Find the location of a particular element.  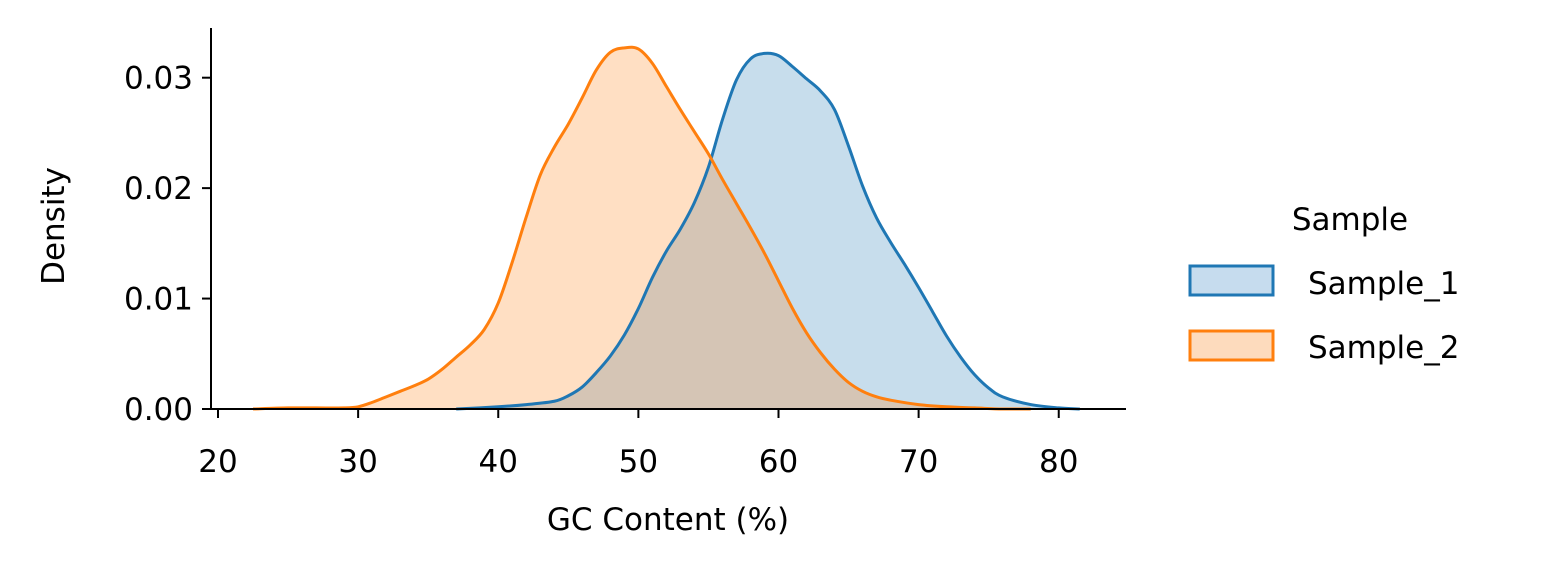

y-tick-label: 0.01 is located at coordinates (158, 300).